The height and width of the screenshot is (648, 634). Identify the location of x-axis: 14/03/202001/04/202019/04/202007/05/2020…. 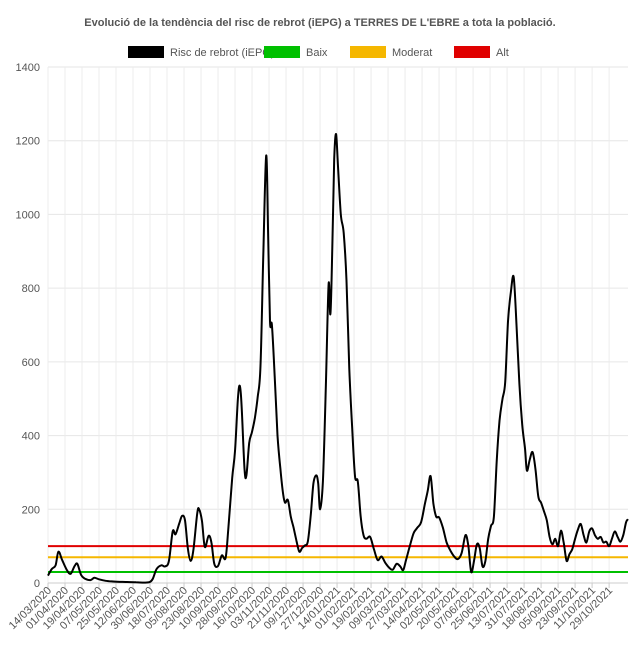
(311, 608).